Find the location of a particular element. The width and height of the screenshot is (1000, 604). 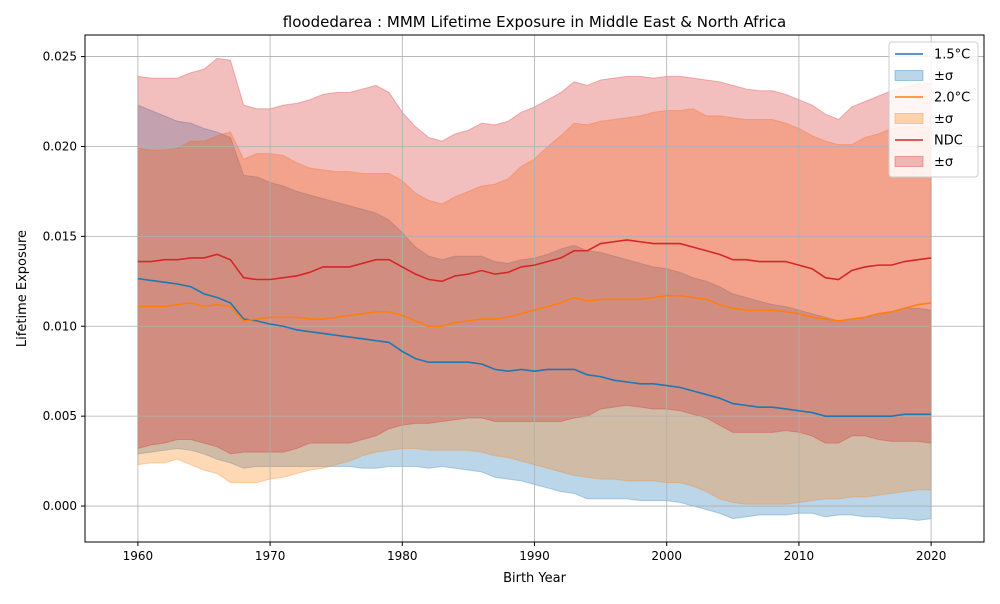

x-tick-label-5: 2010 is located at coordinates (799, 556).